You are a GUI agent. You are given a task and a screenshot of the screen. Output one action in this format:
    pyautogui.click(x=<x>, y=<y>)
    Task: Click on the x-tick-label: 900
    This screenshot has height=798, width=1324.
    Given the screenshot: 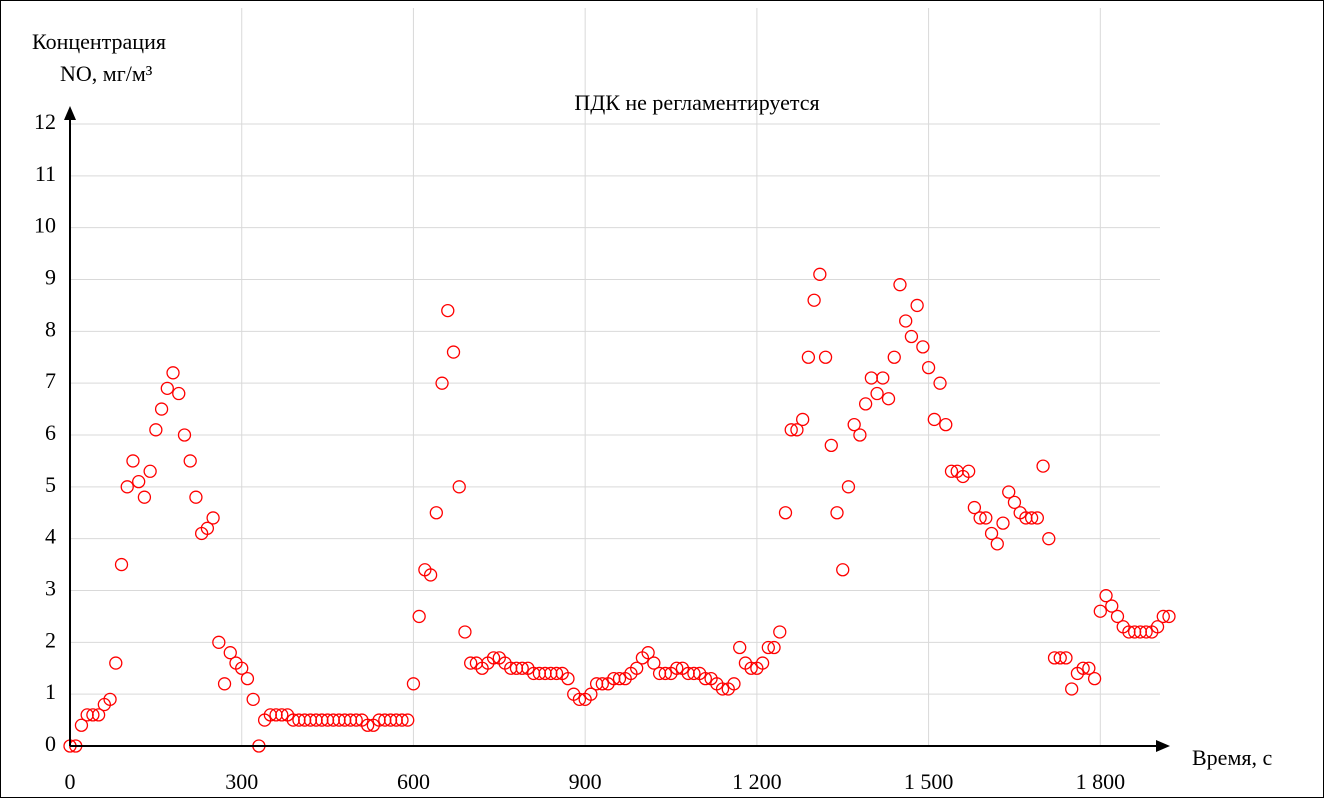 What is the action you would take?
    pyautogui.click(x=585, y=781)
    